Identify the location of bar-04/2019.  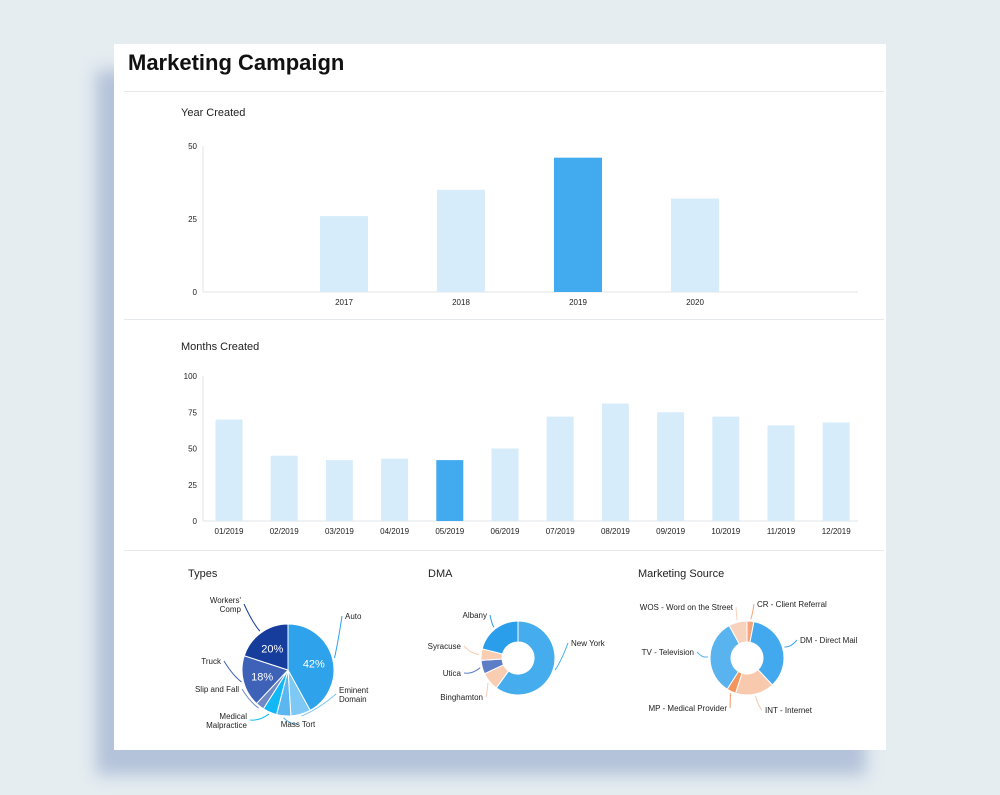
(395, 489).